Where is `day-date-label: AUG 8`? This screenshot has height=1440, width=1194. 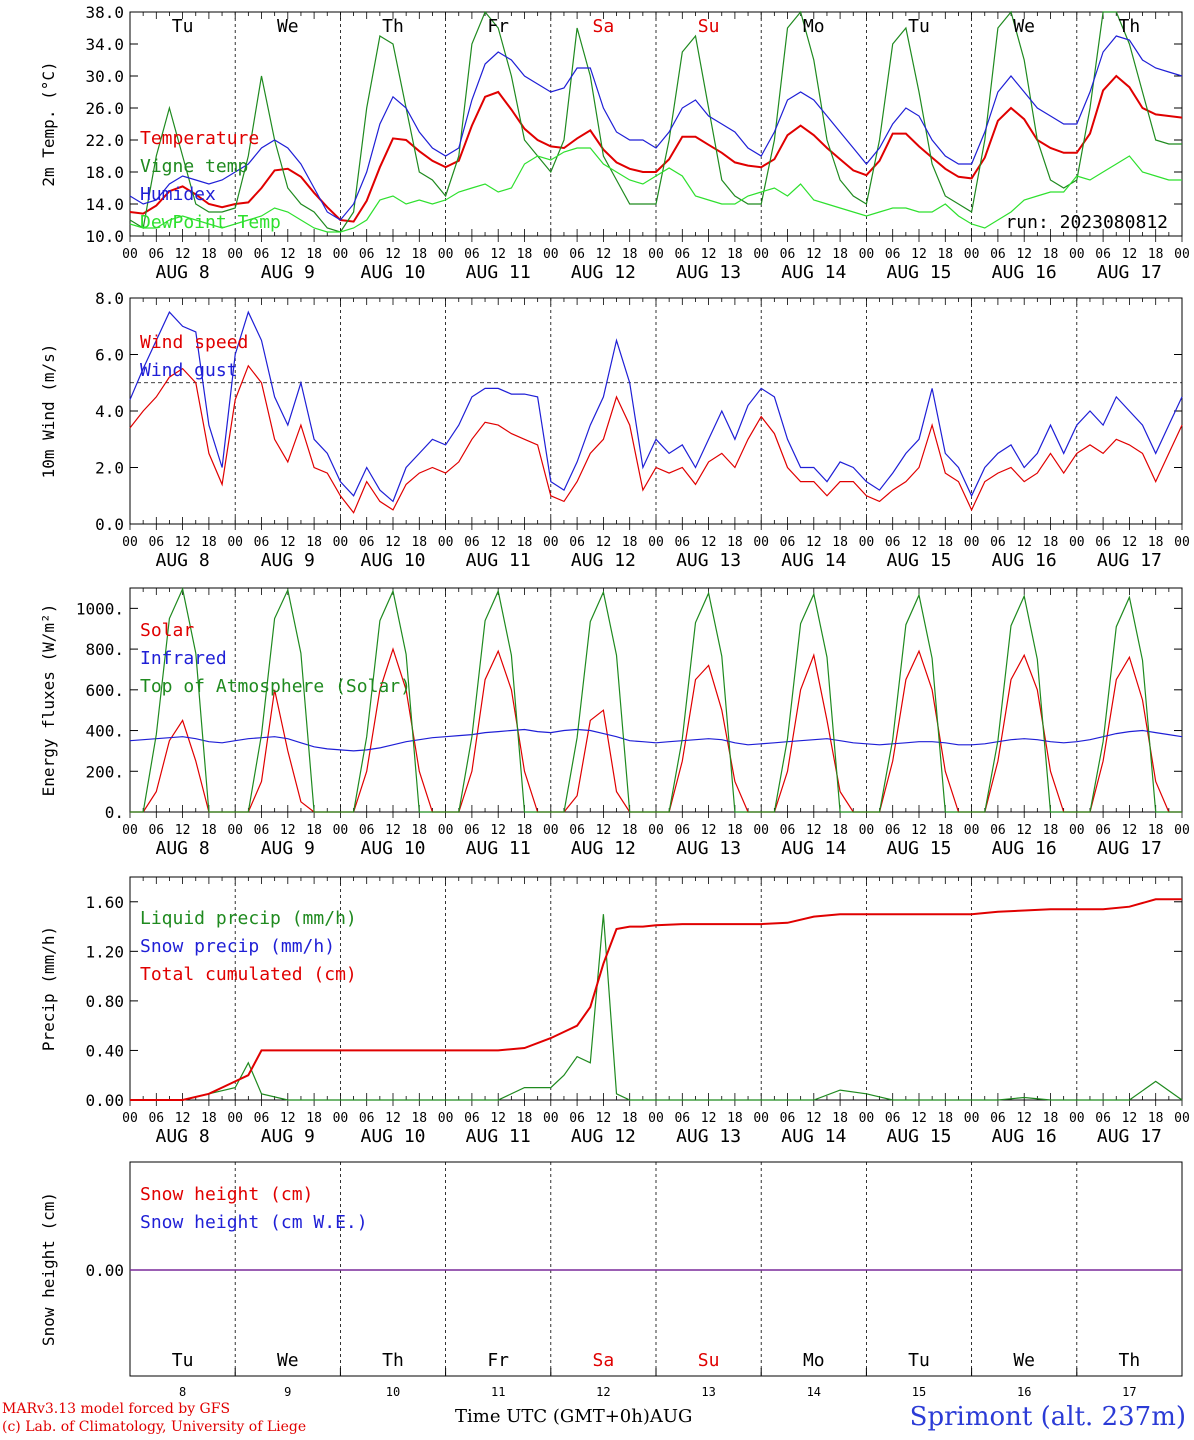
day-date-label: AUG 8 is located at coordinates (183, 1136).